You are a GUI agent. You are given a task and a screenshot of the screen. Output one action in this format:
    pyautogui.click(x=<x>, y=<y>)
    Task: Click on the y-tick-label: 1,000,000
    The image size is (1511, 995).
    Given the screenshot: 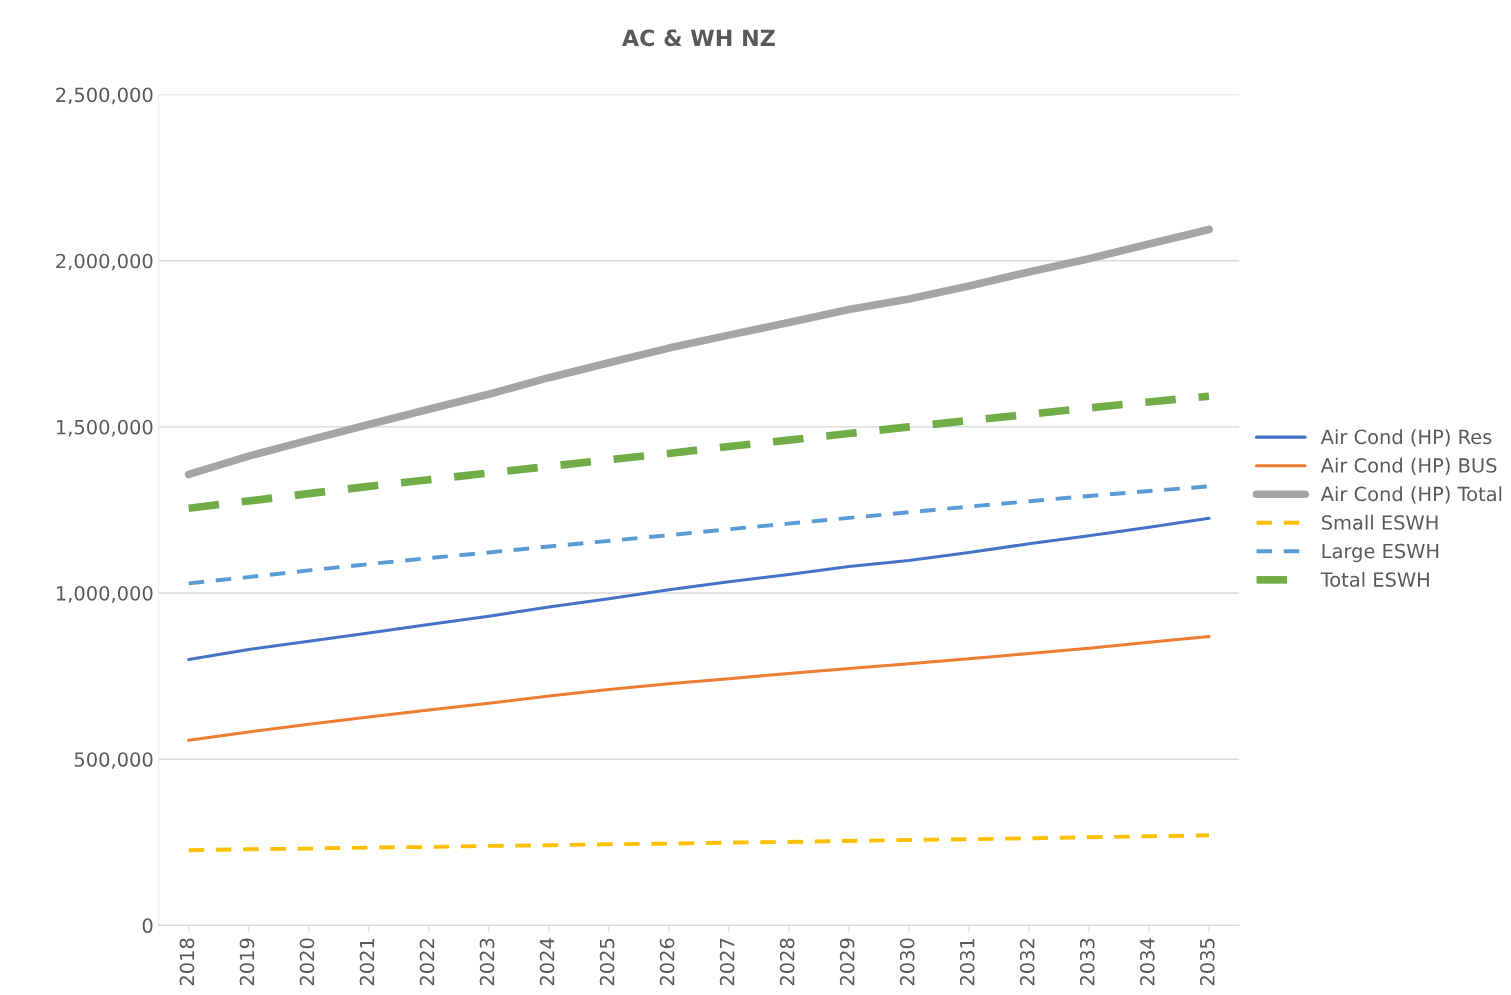 What is the action you would take?
    pyautogui.click(x=104, y=594)
    